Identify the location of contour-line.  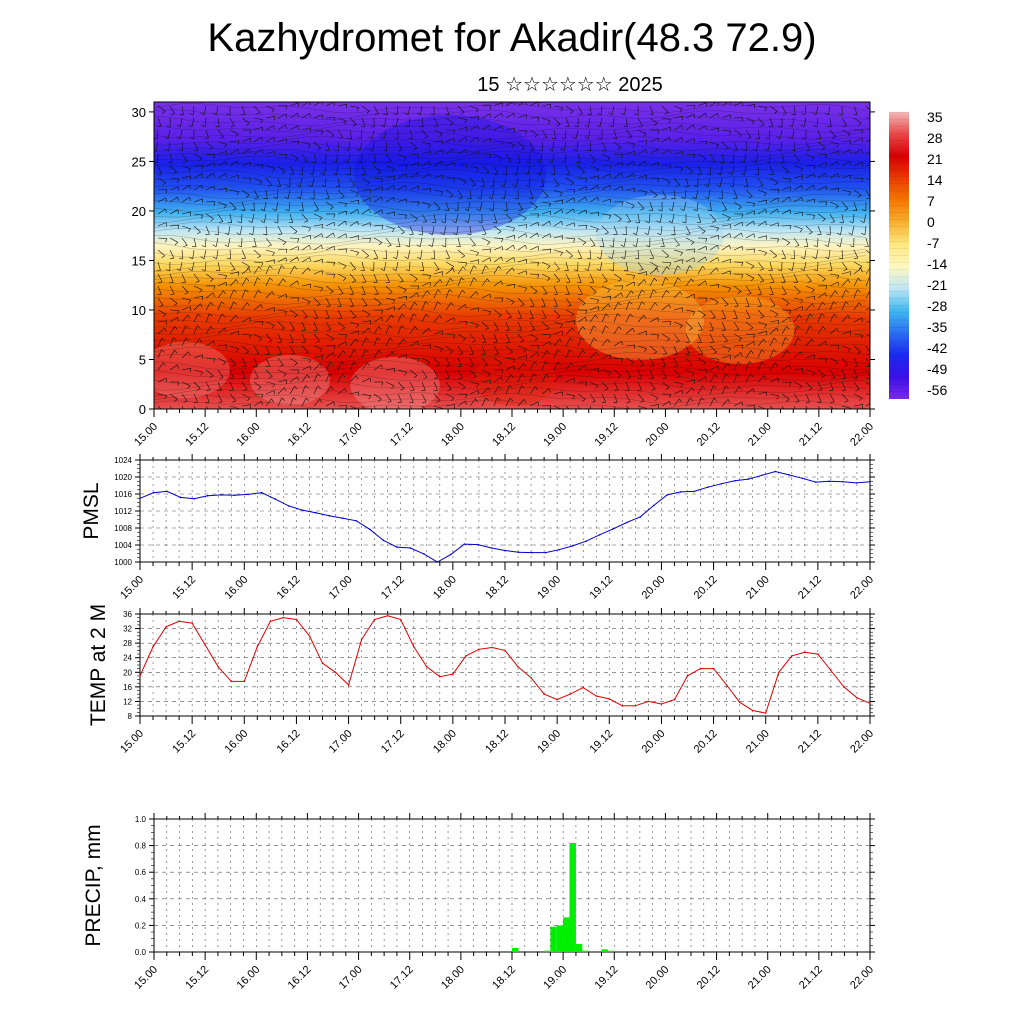
(510, 259).